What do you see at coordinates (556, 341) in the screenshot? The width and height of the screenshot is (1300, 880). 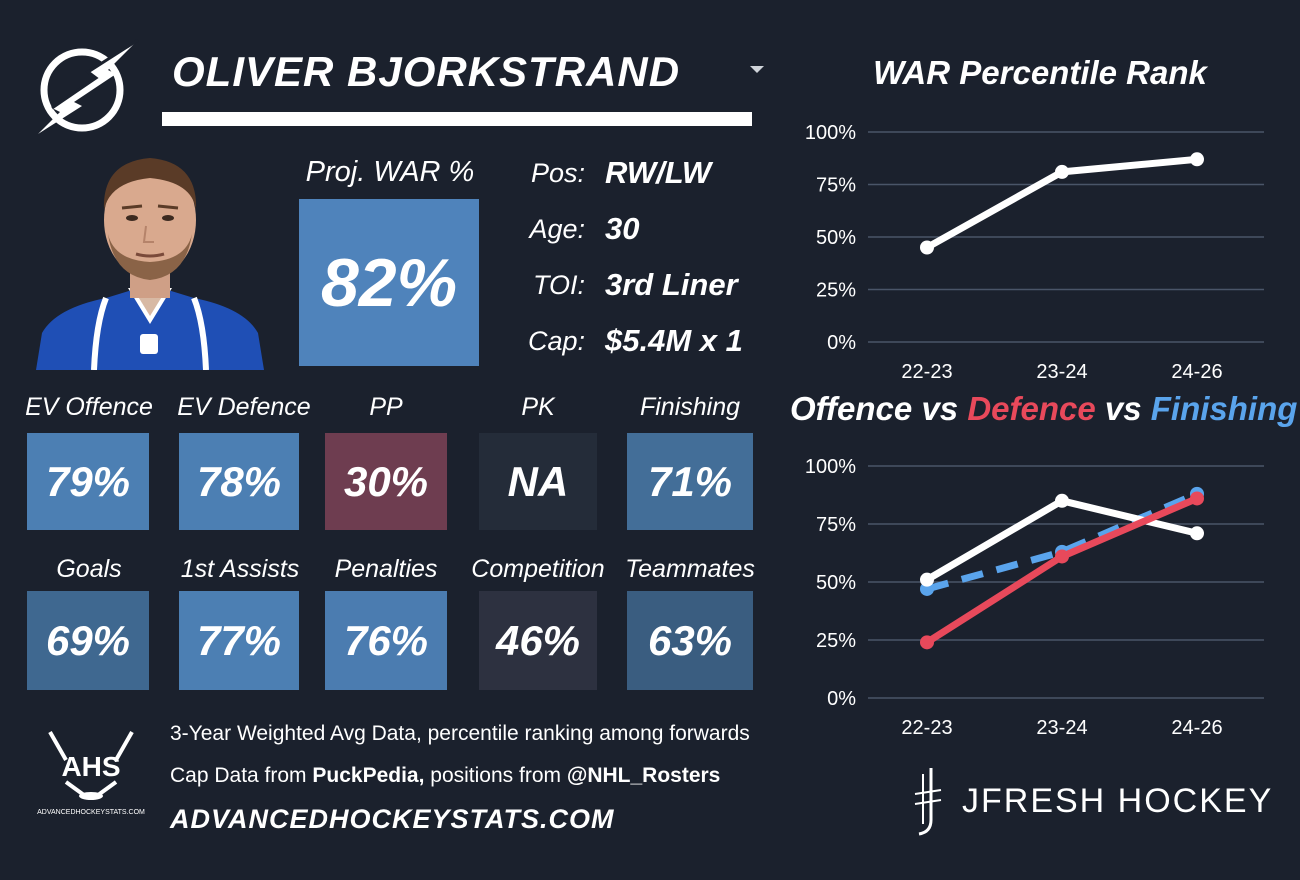 I see `cap-label: Cap:` at bounding box center [556, 341].